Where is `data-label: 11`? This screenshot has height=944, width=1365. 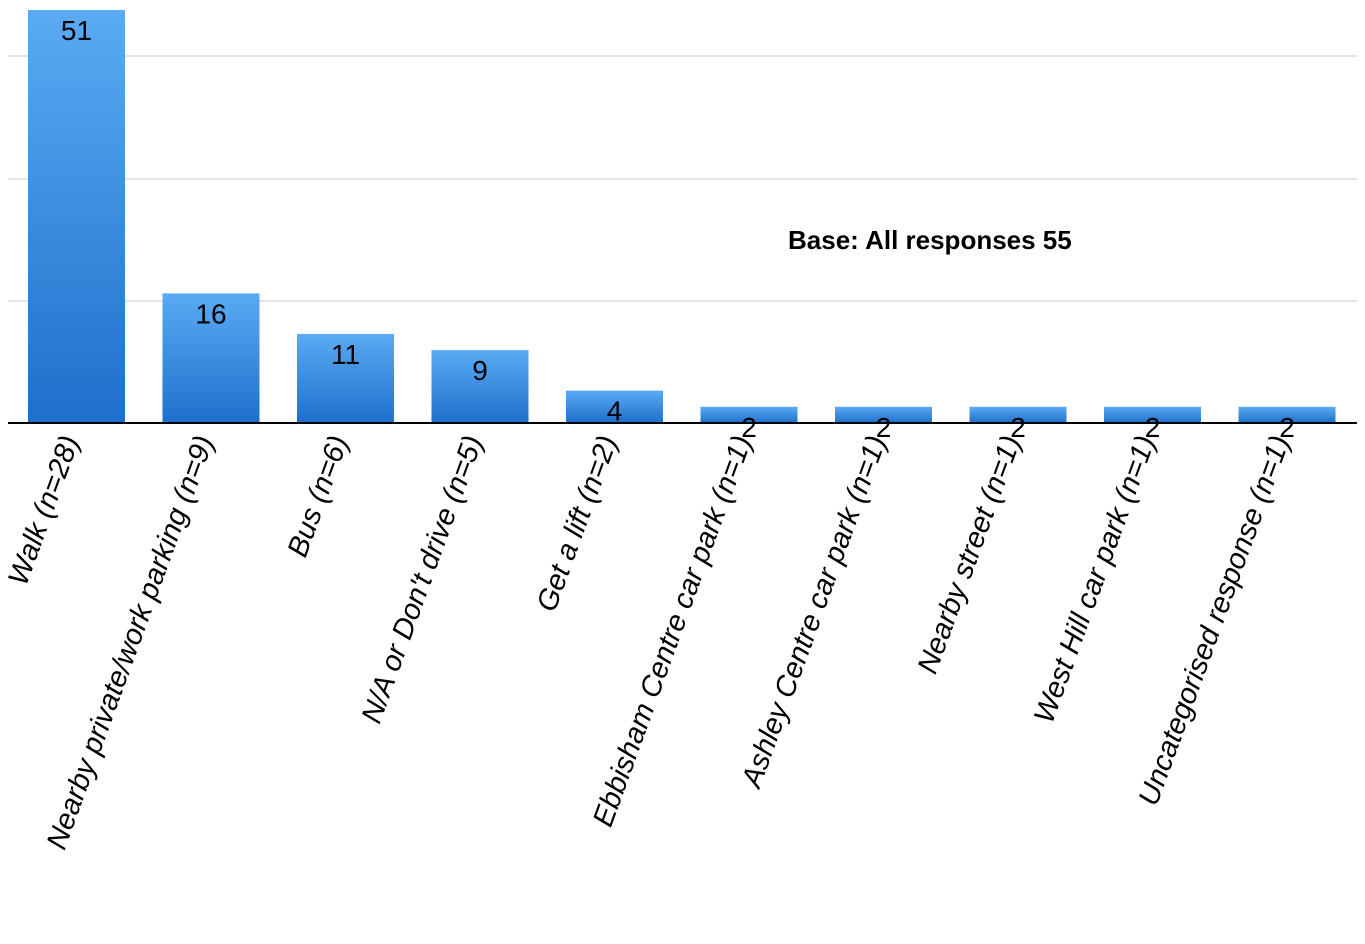
data-label: 11 is located at coordinates (345, 354).